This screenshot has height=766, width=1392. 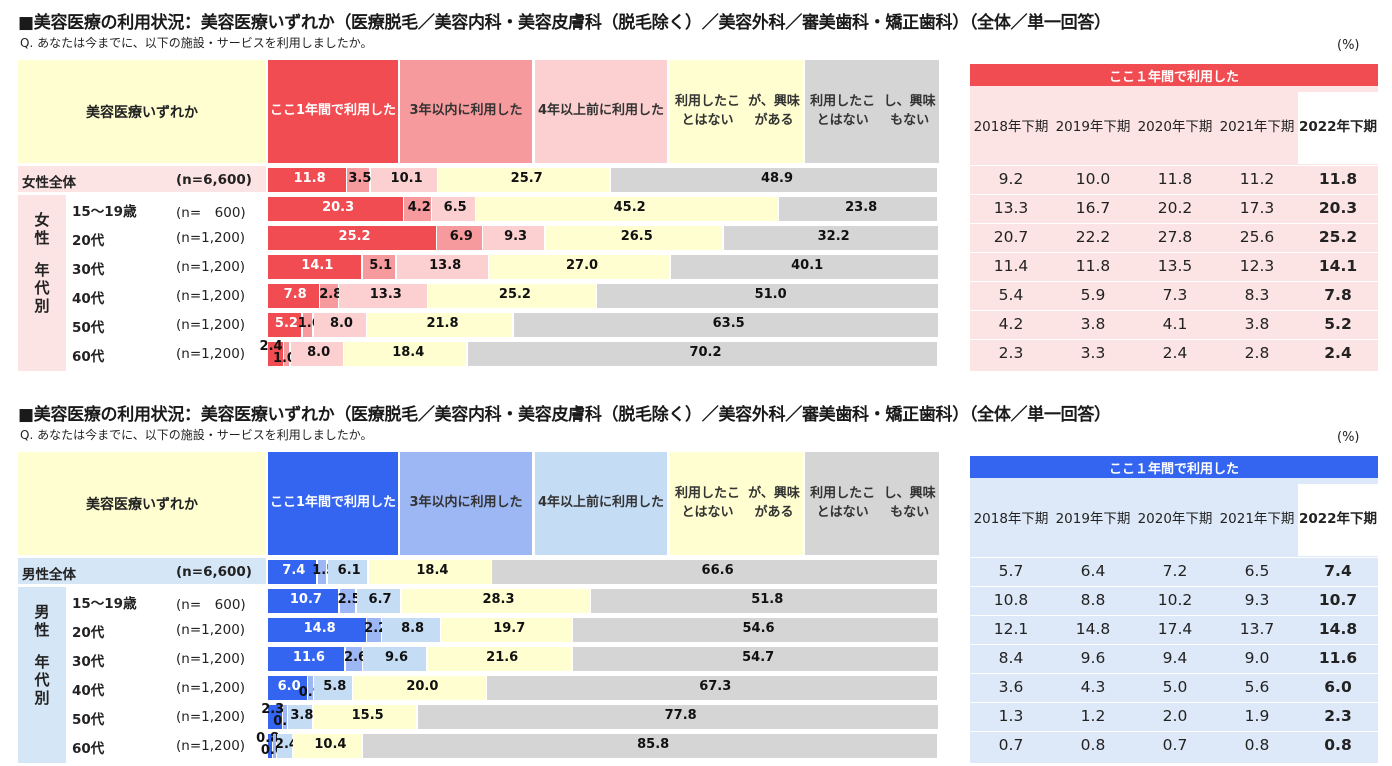 I want to click on row-n-label: (n= 600), so click(x=211, y=605).